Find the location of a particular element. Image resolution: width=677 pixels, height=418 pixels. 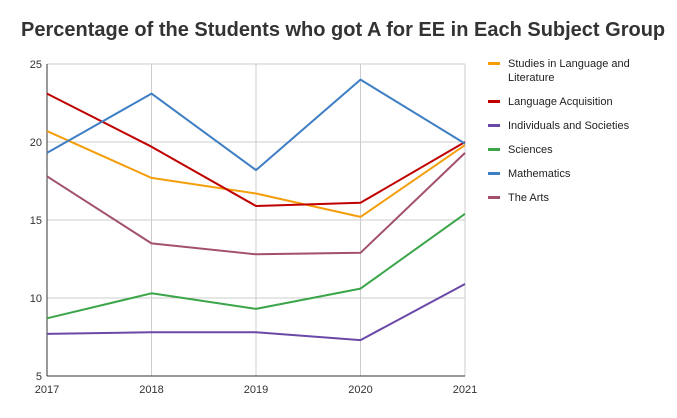

legend-item: Individuals and Societies is located at coordinates (578, 126).